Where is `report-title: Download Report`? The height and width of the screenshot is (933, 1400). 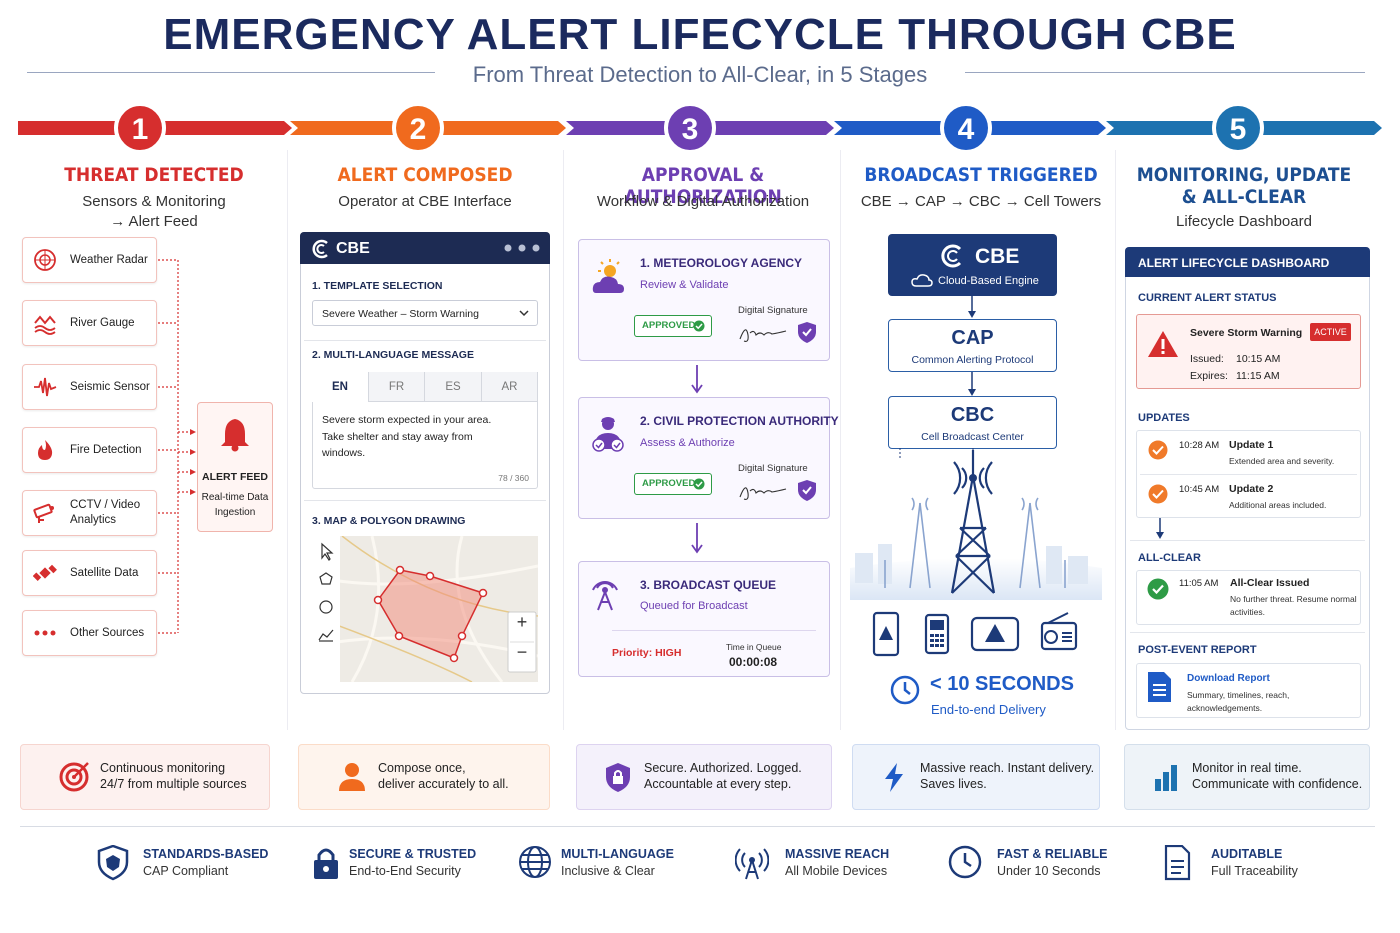
report-title: Download Report is located at coordinates (1228, 678).